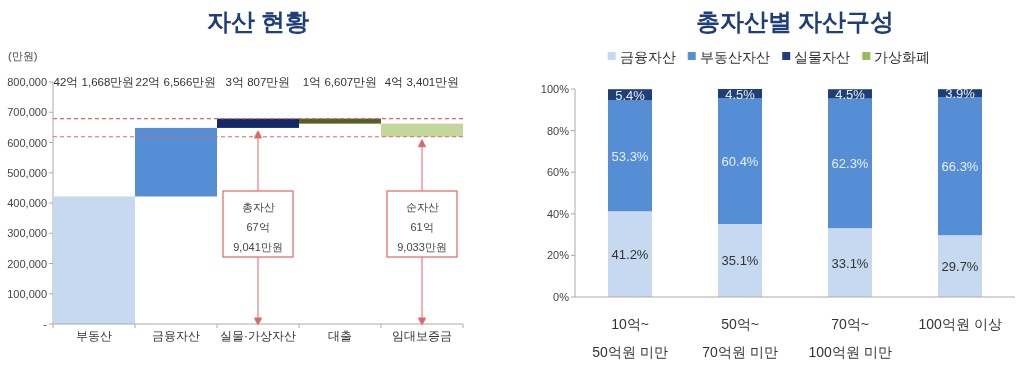  Describe the element at coordinates (258, 227) in the screenshot. I see `annotation: 총자산 67억 9,041만원` at that location.